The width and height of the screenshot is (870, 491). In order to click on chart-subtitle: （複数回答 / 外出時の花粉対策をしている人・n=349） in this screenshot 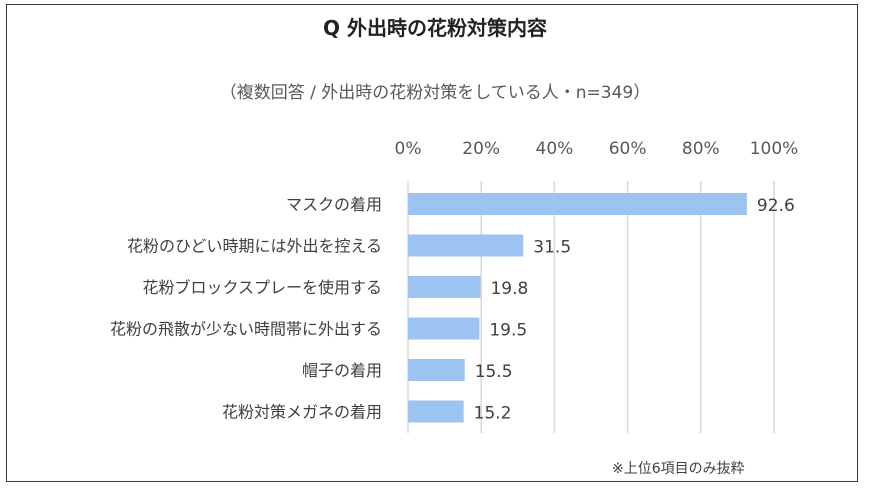, I will do `click(435, 93)`.